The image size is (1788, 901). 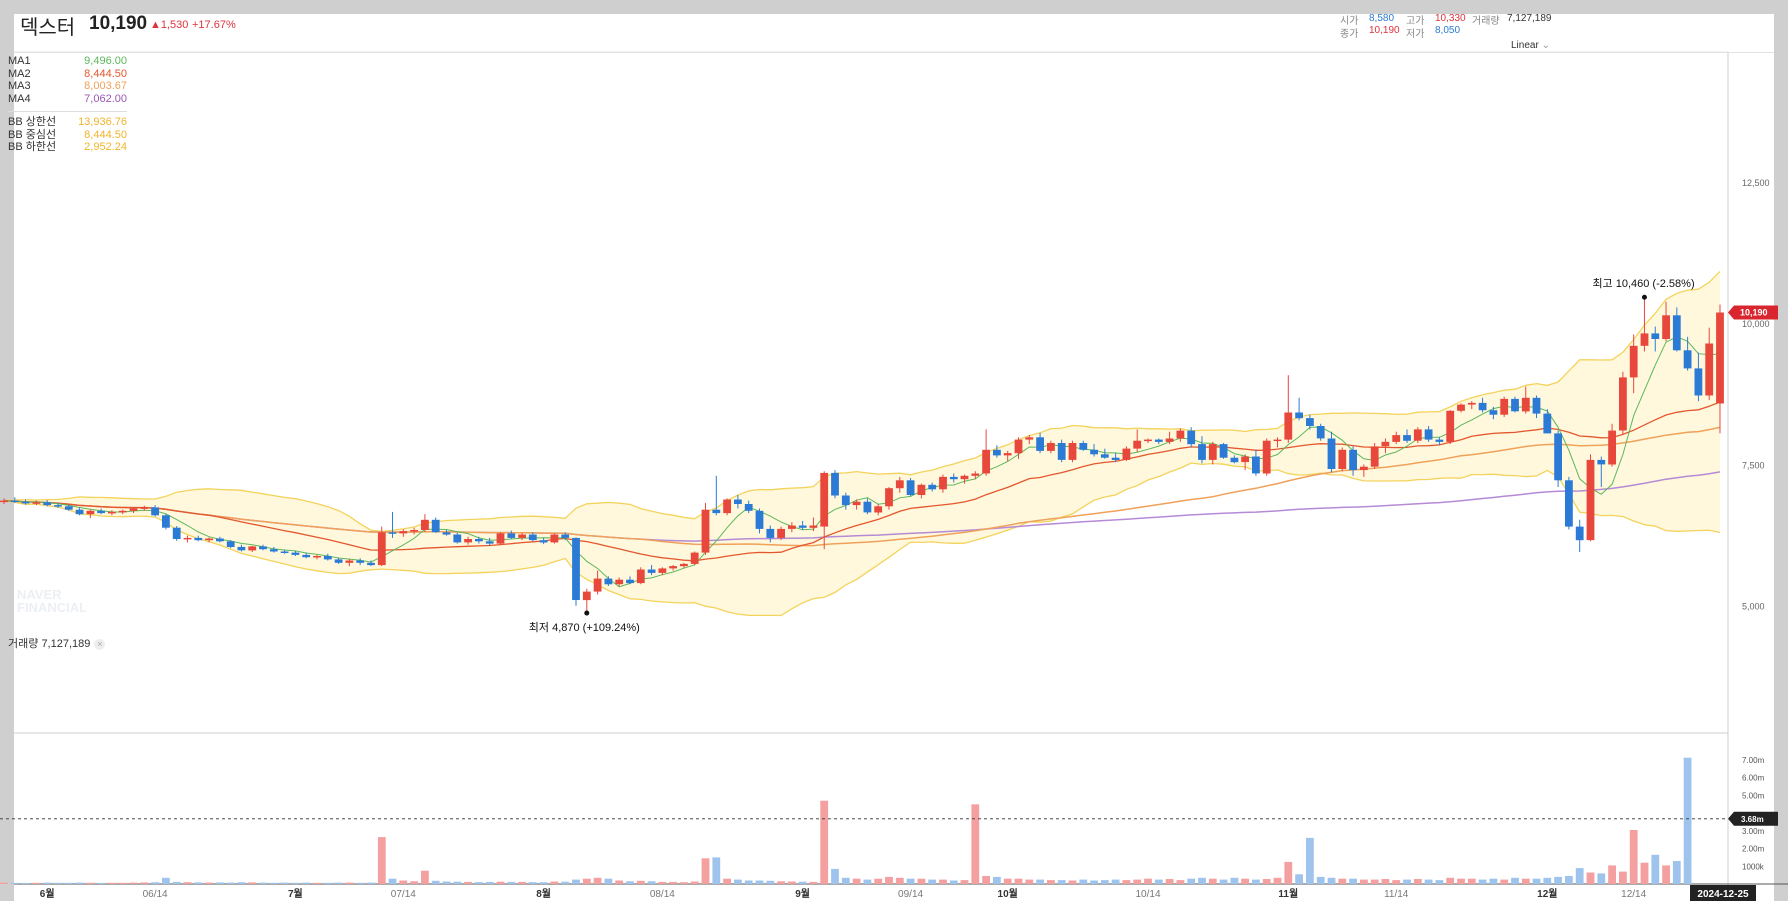 I want to click on legend-bb-upper: BB 상한선 13,936.76, so click(x=67, y=122).